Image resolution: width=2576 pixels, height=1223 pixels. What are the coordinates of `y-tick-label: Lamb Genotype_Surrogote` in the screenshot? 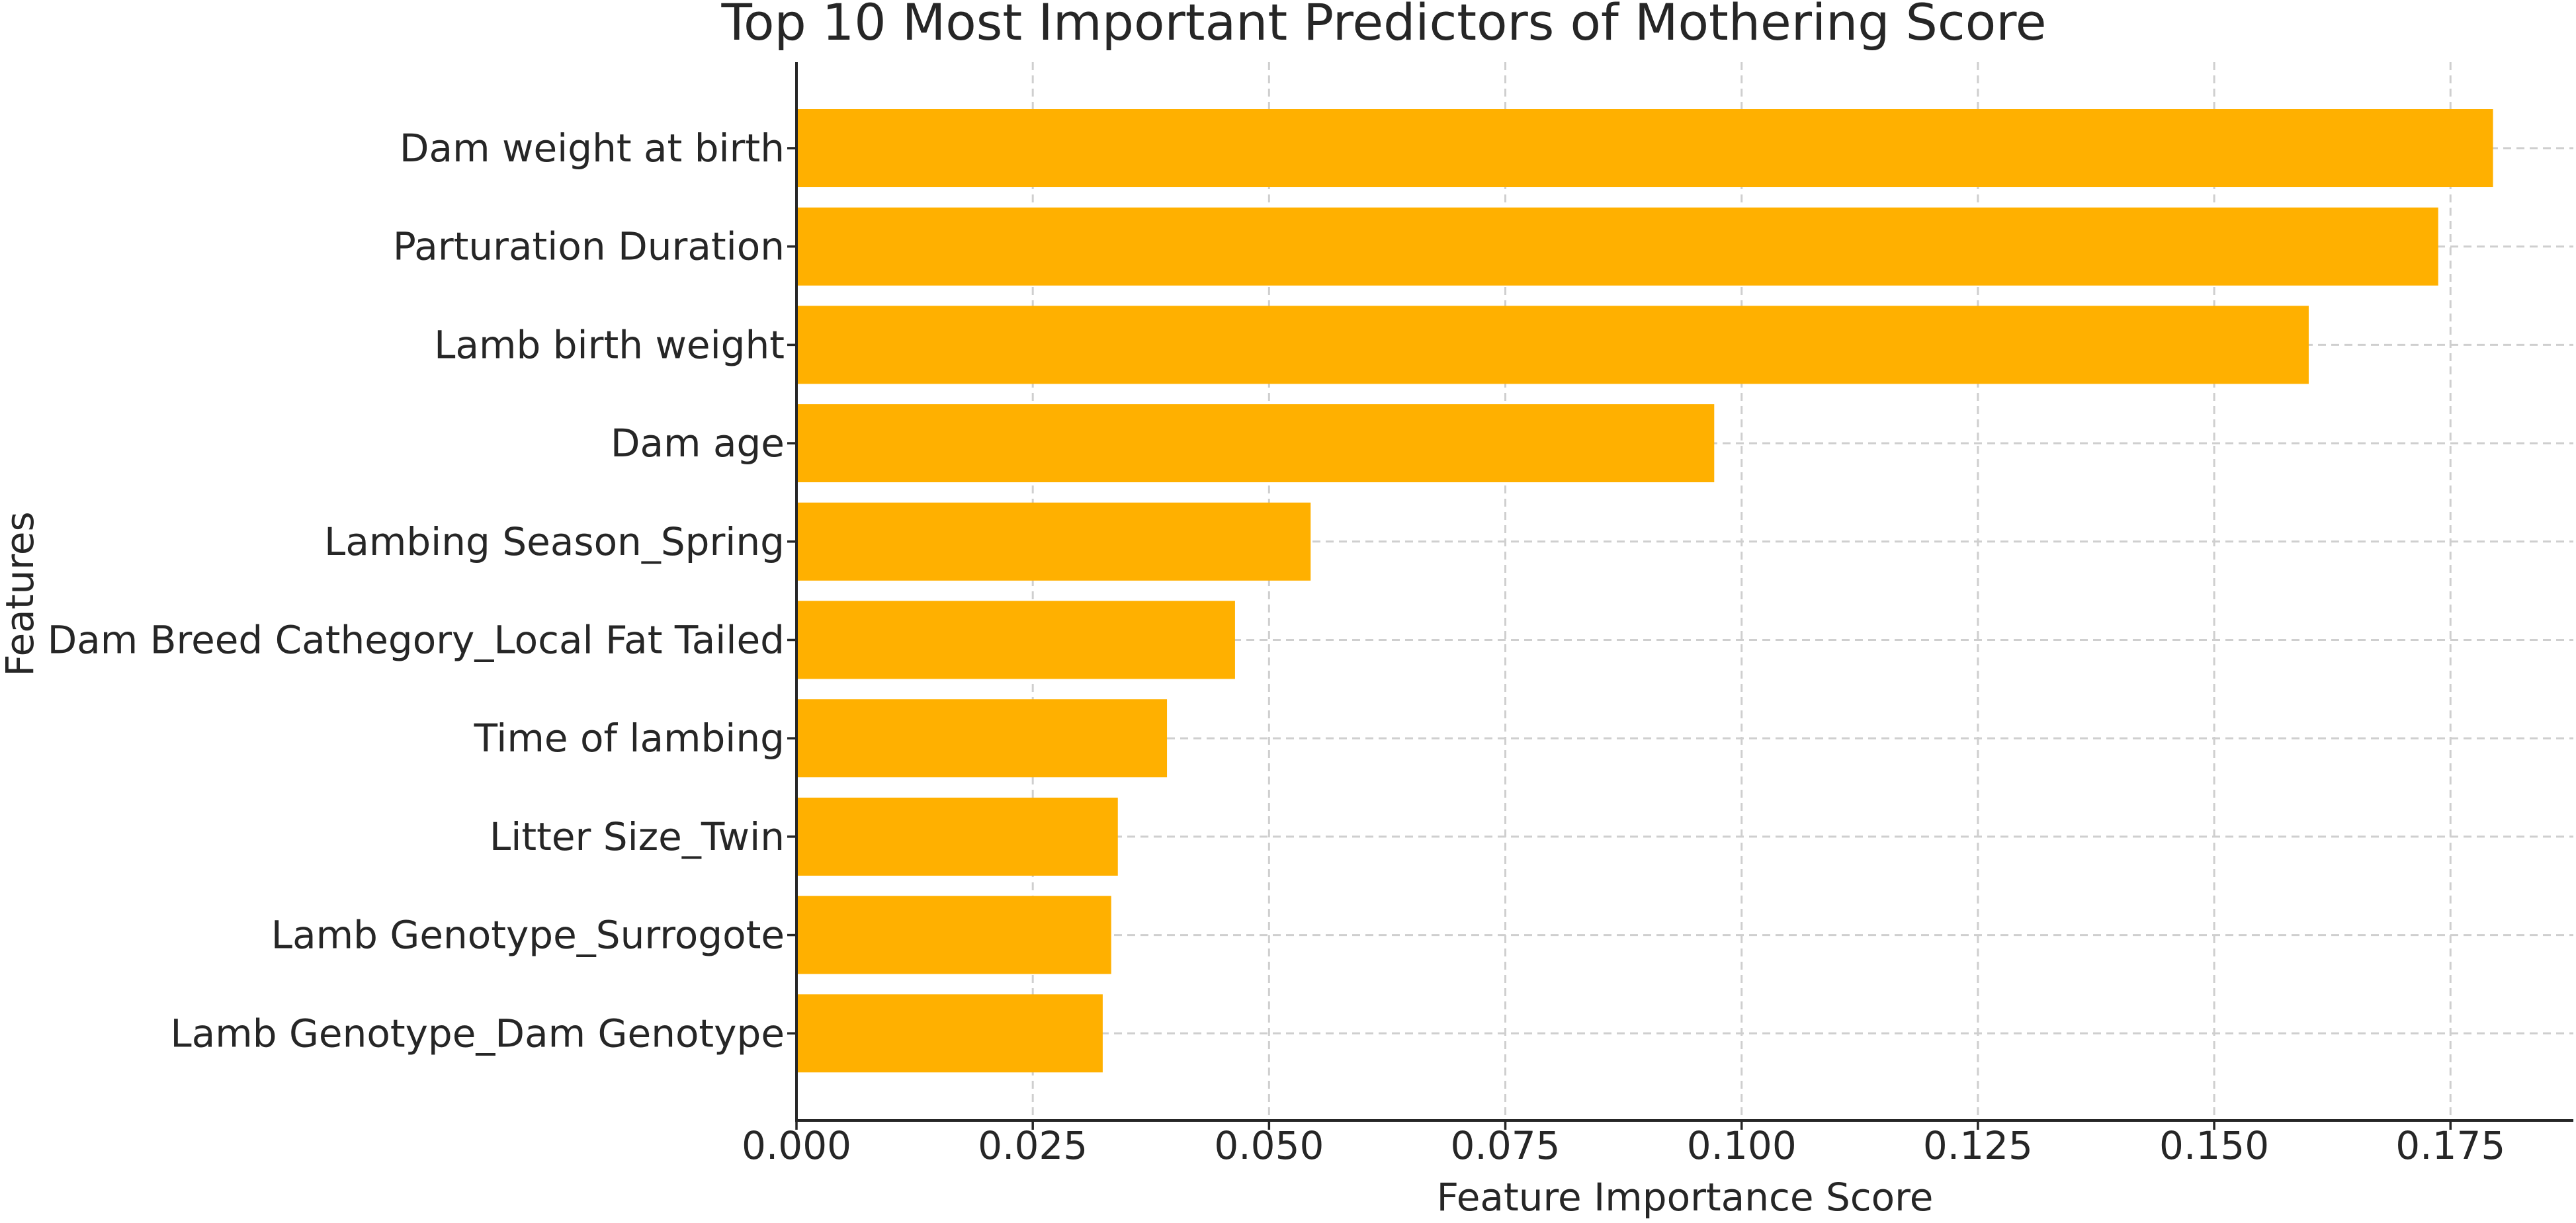 It's located at (528, 935).